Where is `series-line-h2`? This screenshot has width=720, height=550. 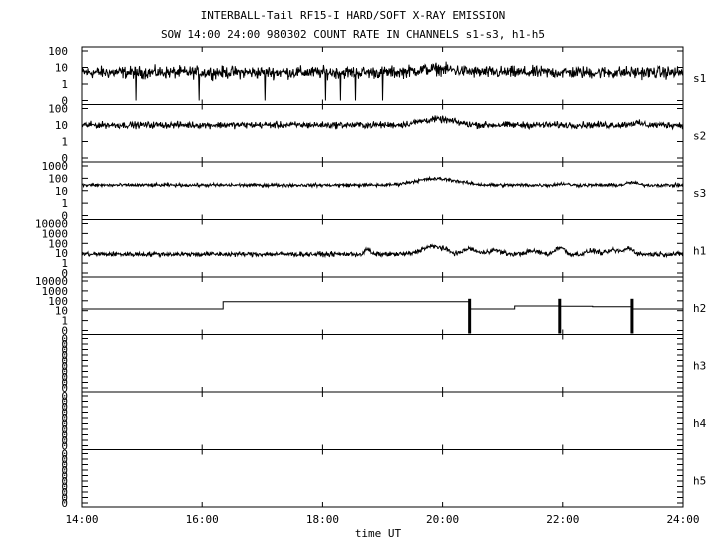 series-line-h2 is located at coordinates (382, 305).